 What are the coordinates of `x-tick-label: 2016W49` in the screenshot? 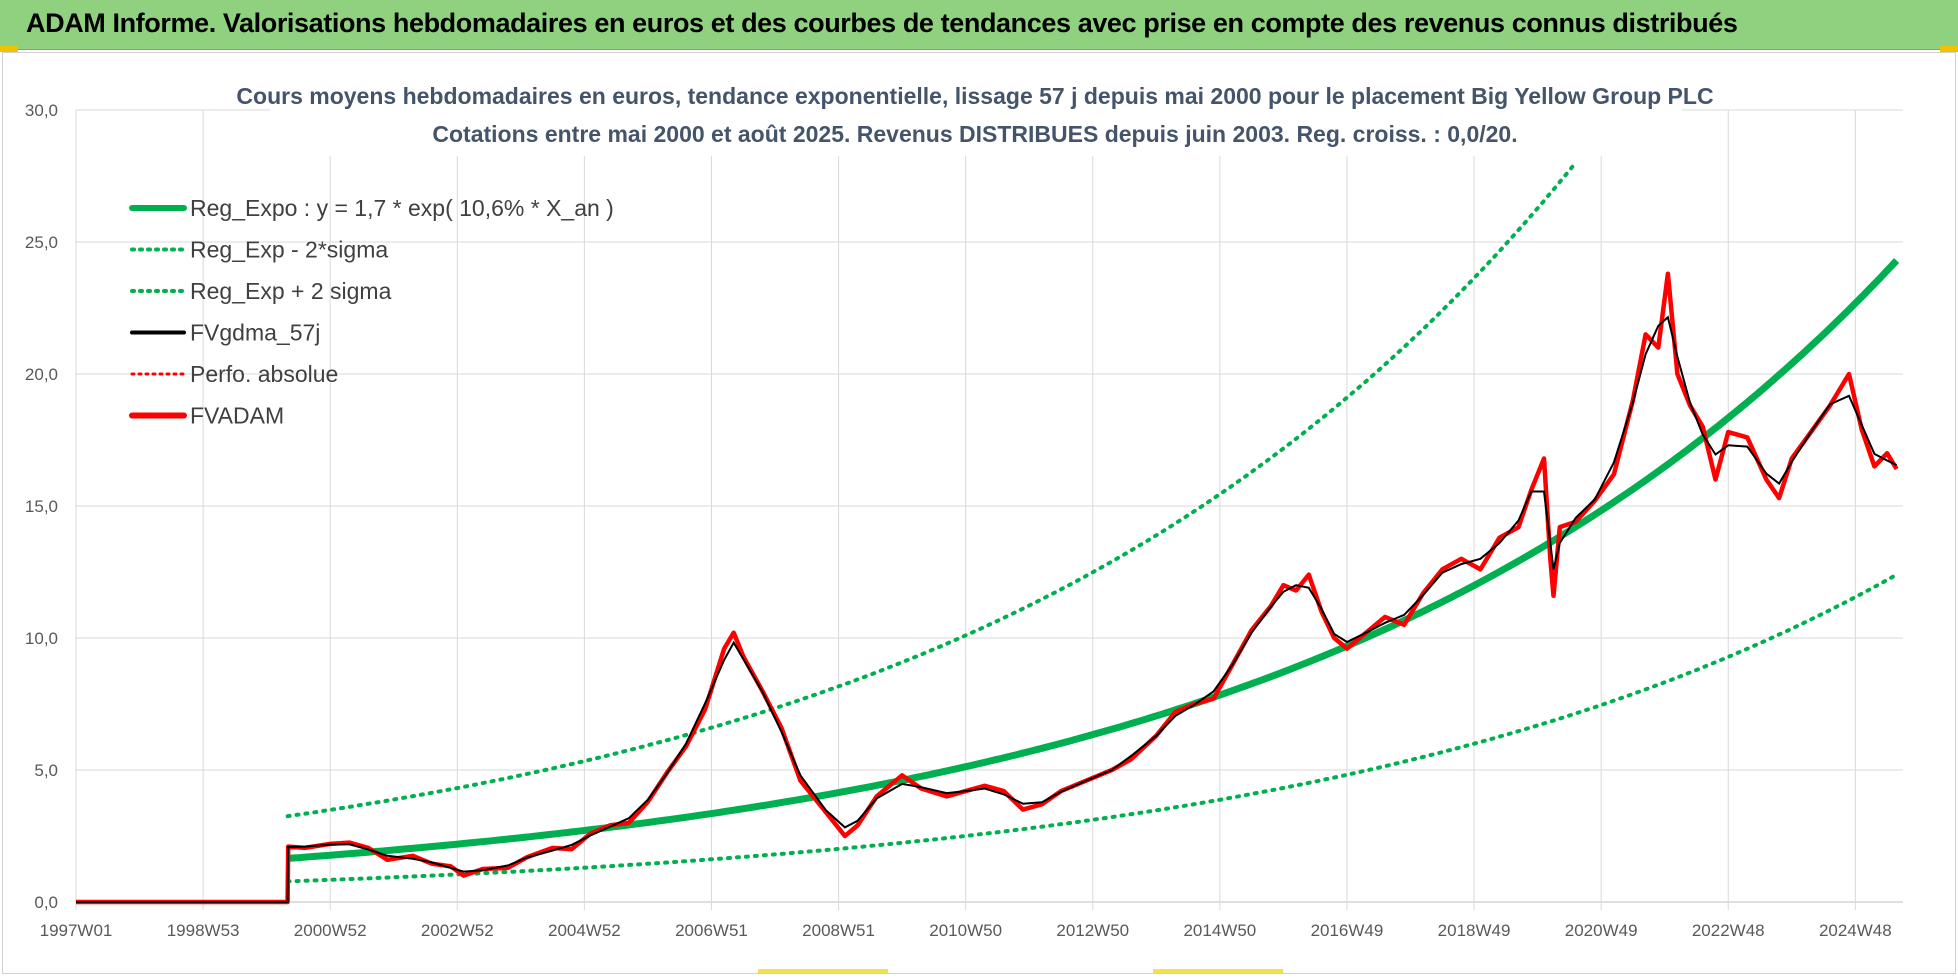 It's located at (1347, 930).